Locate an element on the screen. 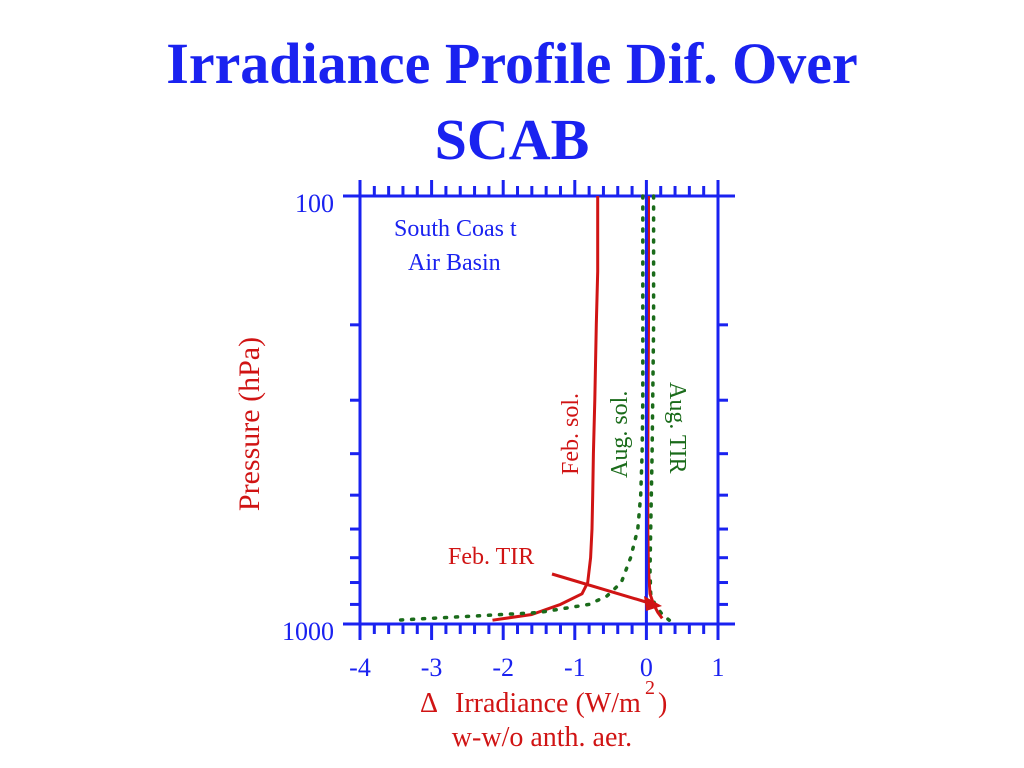 The image size is (1024, 768). x-axis-label-line1: Δ Irradiance (W/m) is located at coordinates (543, 703).